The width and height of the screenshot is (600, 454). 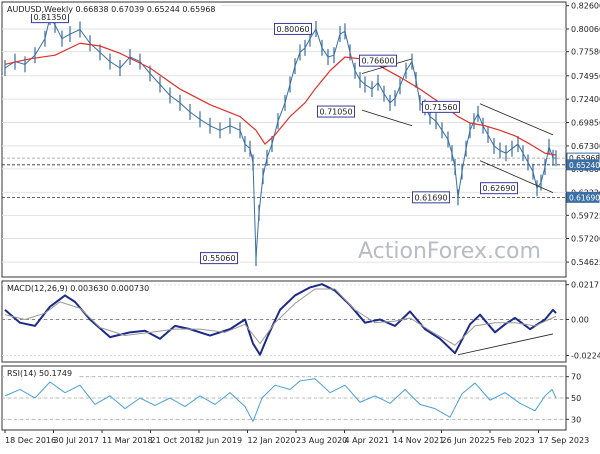 I want to click on series-rsi, so click(x=280, y=400).